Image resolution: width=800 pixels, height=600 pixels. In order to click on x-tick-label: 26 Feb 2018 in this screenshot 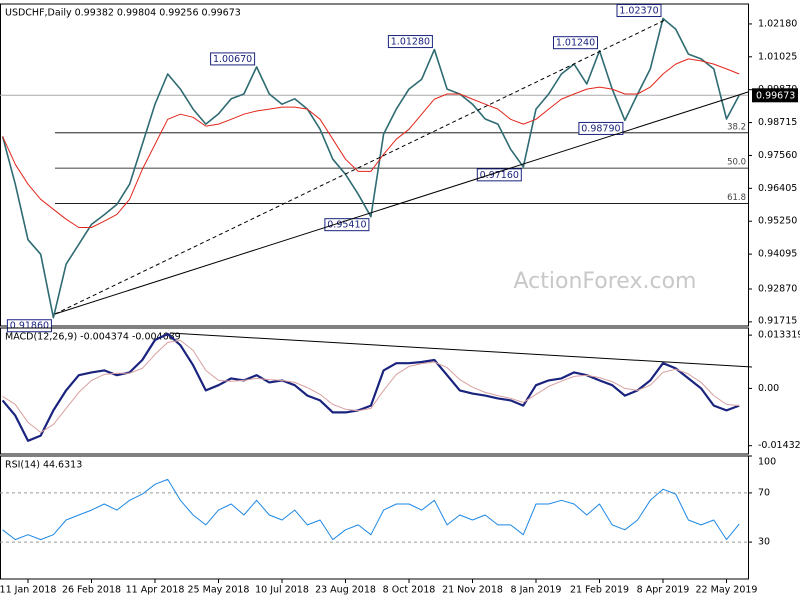, I will do `click(91, 590)`.